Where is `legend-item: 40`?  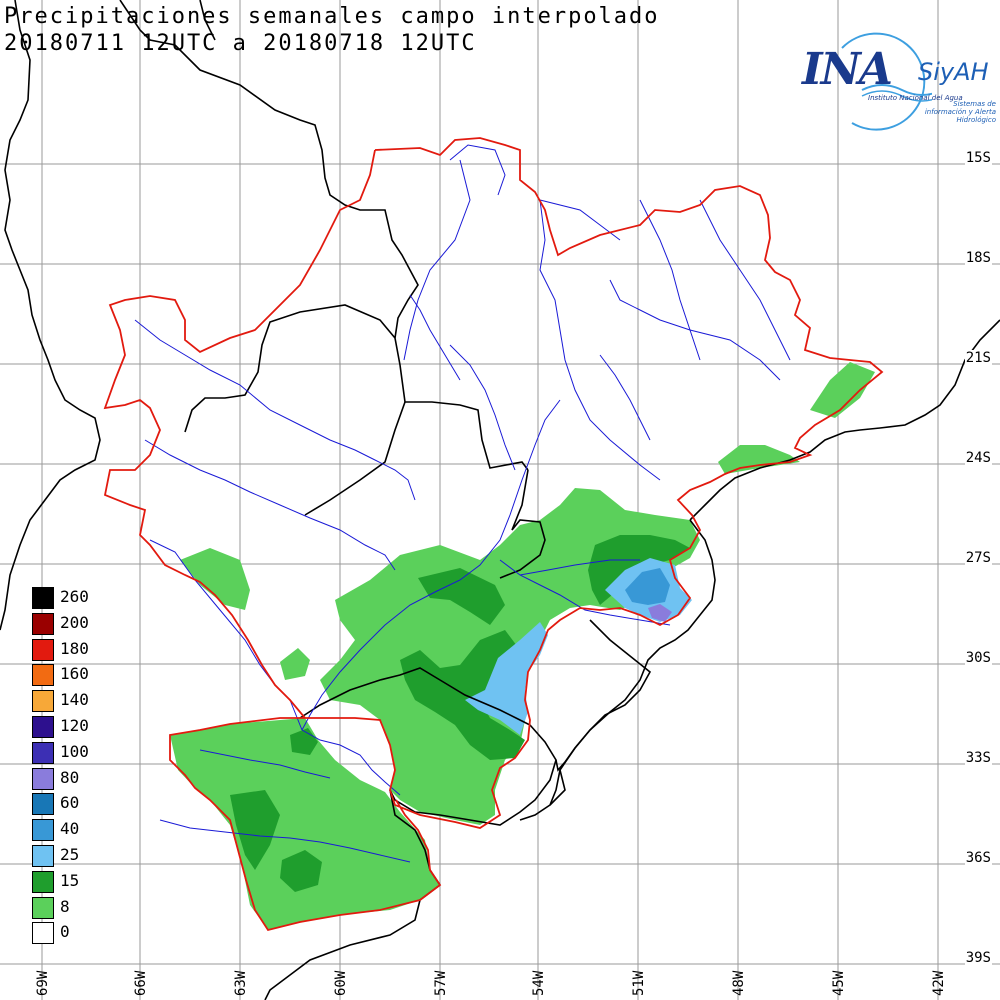
legend-item: 40 is located at coordinates (65, 830).